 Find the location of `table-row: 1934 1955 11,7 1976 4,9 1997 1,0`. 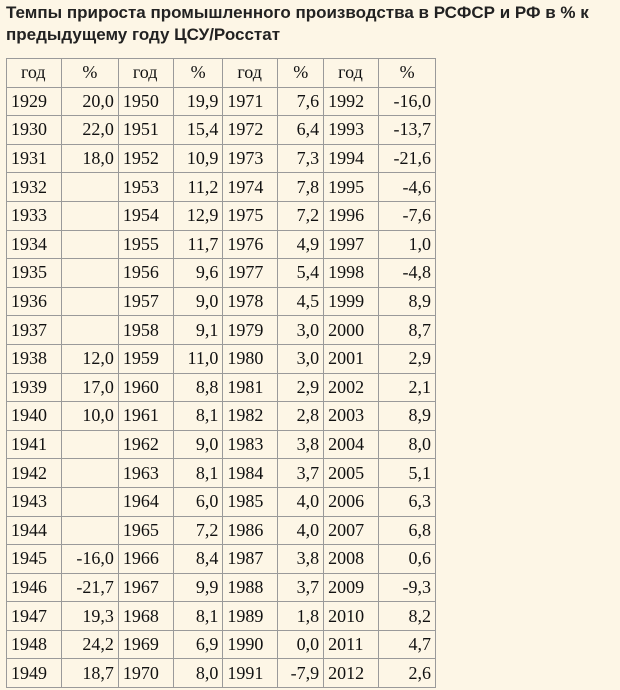

table-row: 1934 1955 11,7 1976 4,9 1997 1,0 is located at coordinates (221, 244).